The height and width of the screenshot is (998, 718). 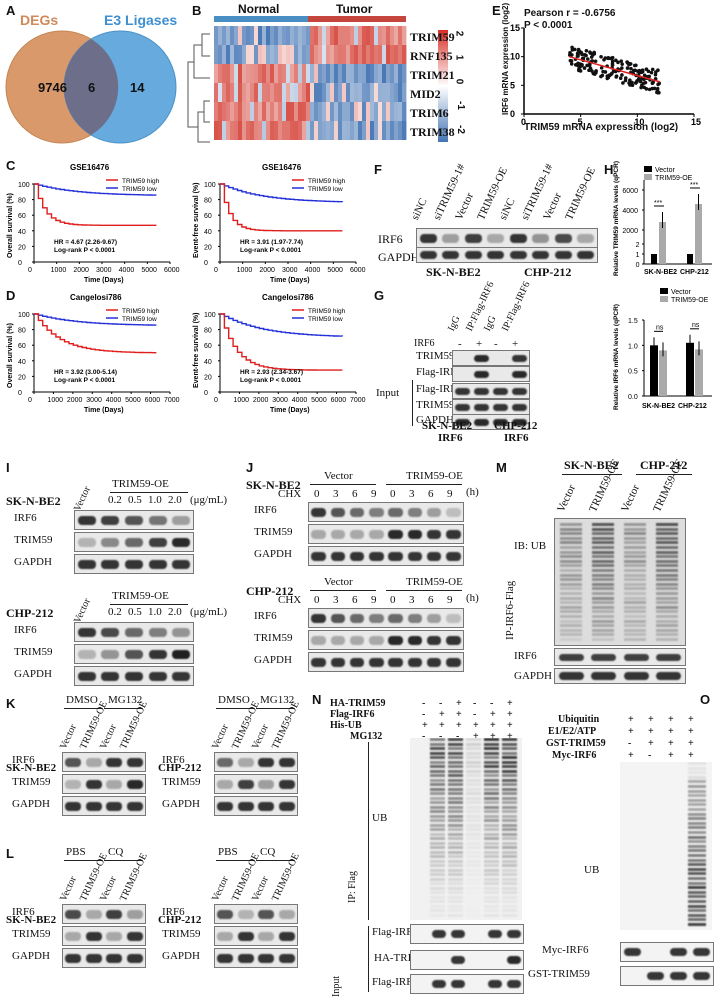 What do you see at coordinates (681, 292) in the screenshot?
I see `legend-label: Vector` at bounding box center [681, 292].